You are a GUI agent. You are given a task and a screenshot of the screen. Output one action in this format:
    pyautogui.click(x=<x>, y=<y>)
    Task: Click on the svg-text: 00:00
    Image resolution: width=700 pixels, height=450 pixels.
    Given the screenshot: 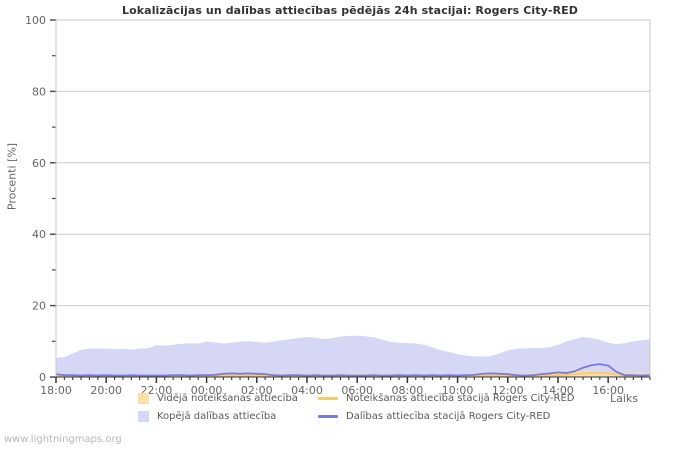 What is the action you would take?
    pyautogui.click(x=207, y=390)
    